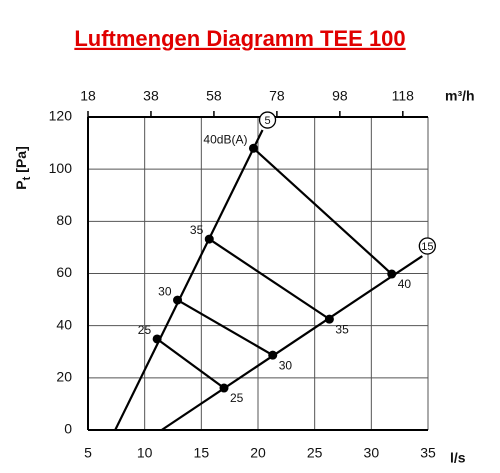 The height and width of the screenshot is (473, 500). What do you see at coordinates (403, 96) in the screenshot?
I see `x2-tick-label: 118` at bounding box center [403, 96].